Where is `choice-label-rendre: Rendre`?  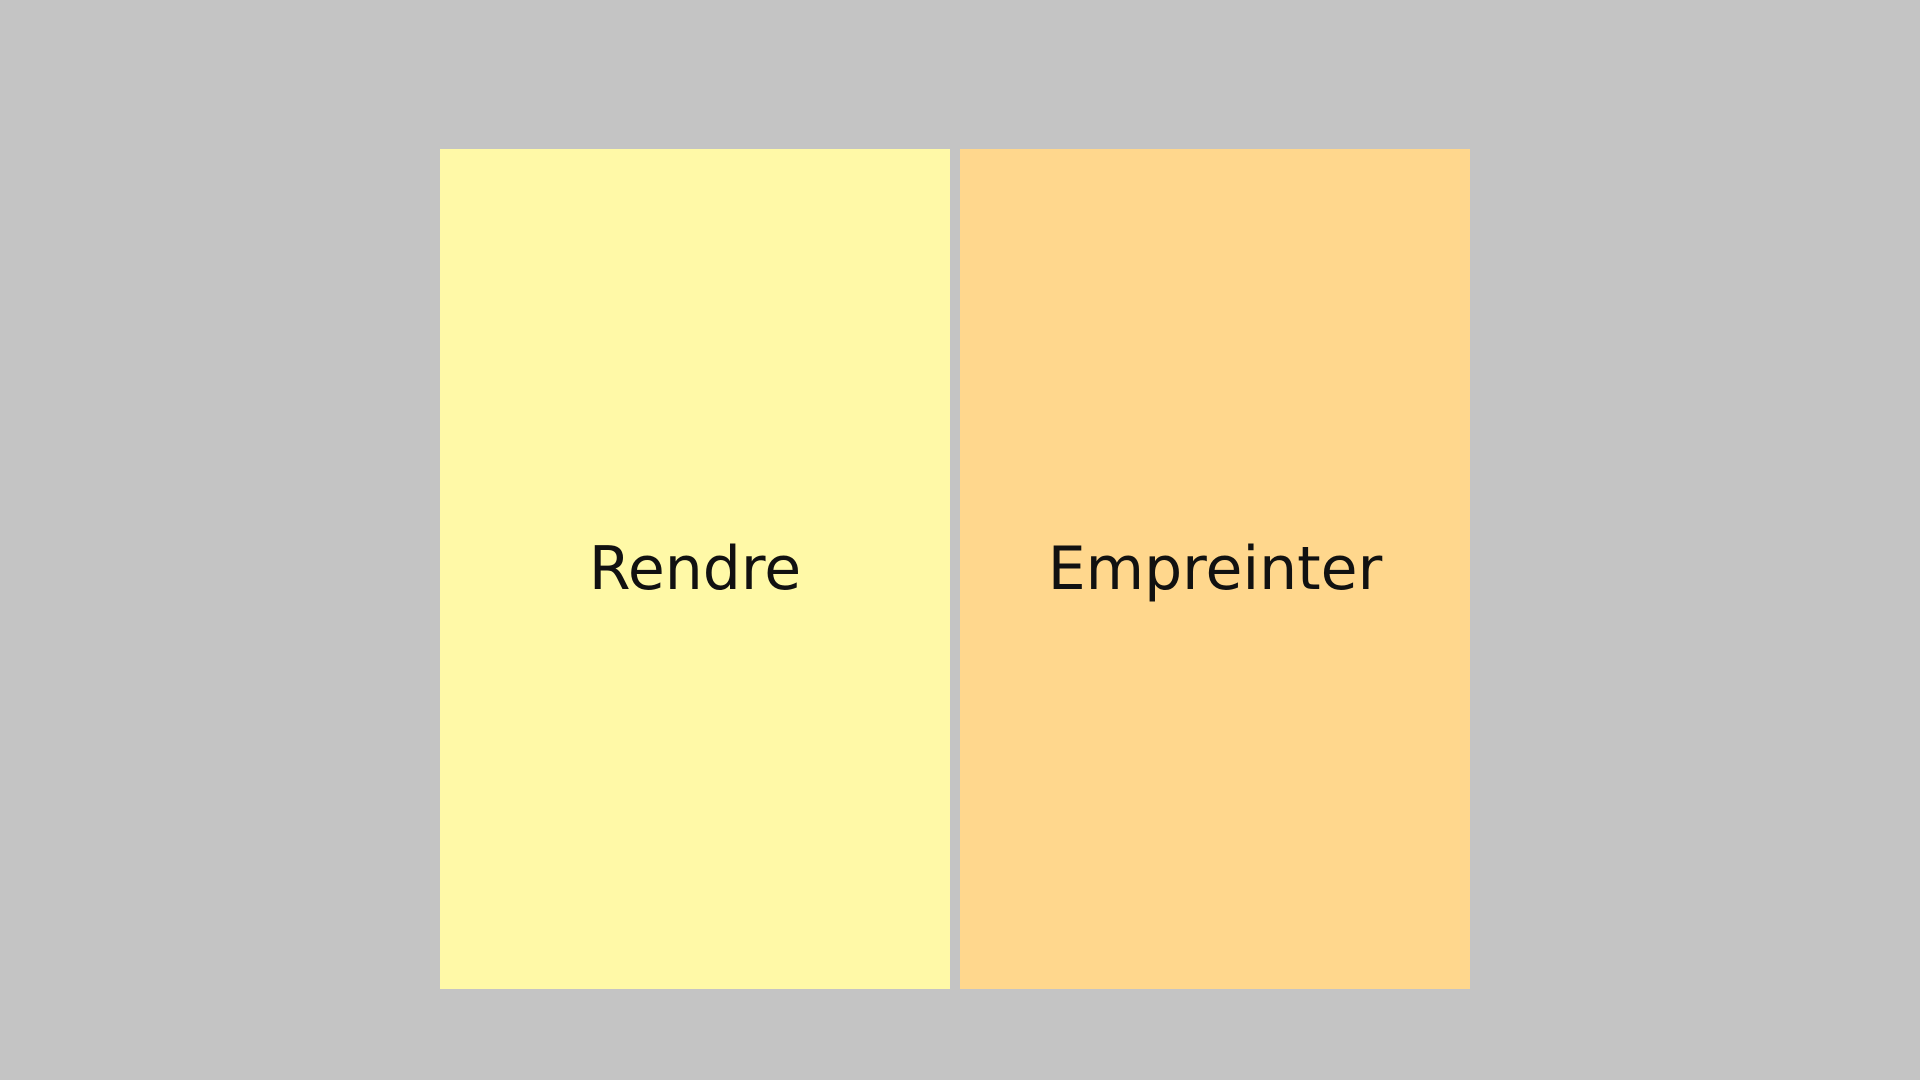
choice-label-rendre: Rendre is located at coordinates (695, 569).